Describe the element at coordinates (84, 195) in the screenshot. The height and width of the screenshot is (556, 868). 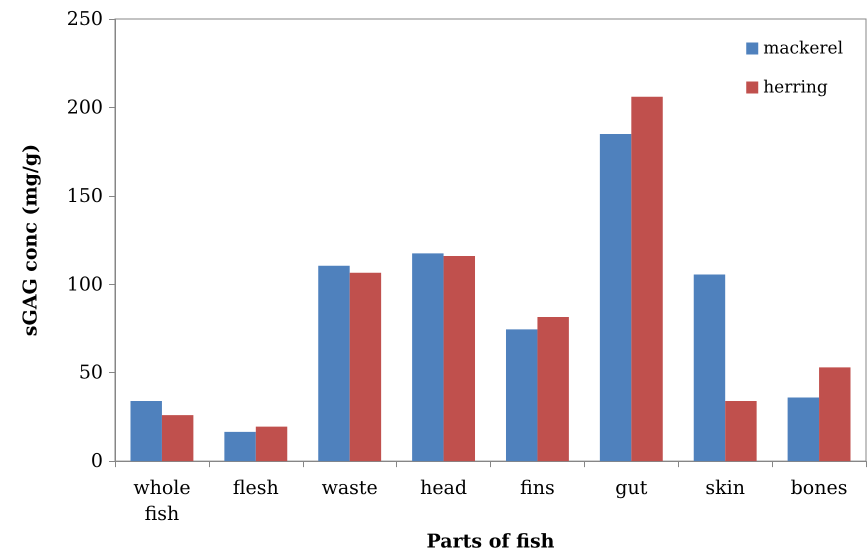
I see `y-tick-label: 150` at that location.